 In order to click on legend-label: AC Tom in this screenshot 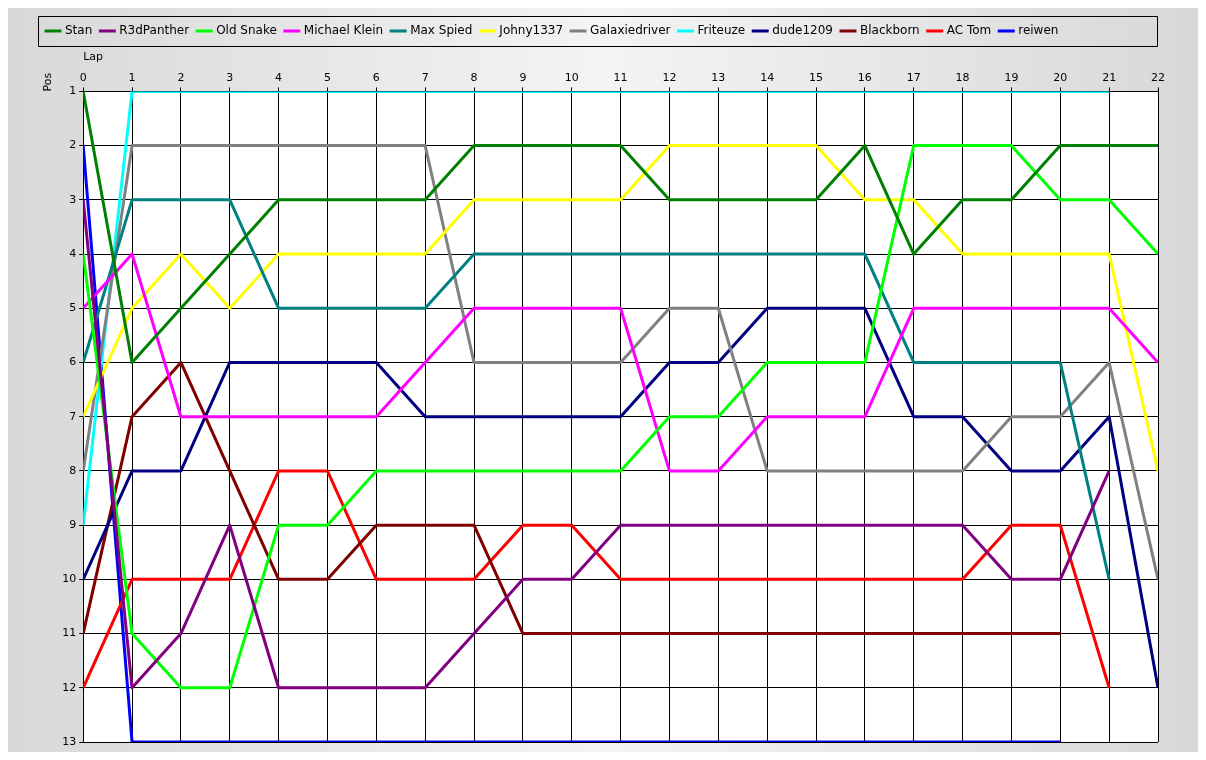, I will do `click(969, 30)`.